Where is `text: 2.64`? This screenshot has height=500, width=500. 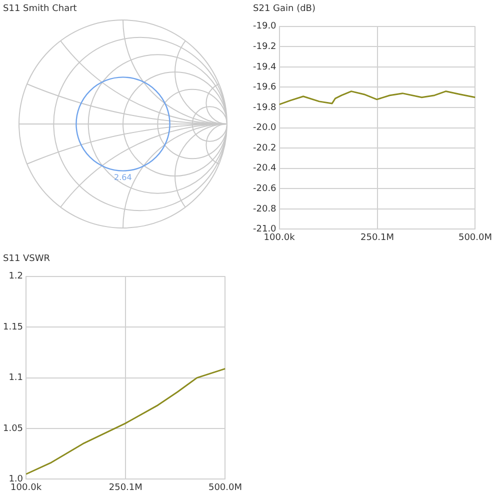 text: 2.64 is located at coordinates (123, 177).